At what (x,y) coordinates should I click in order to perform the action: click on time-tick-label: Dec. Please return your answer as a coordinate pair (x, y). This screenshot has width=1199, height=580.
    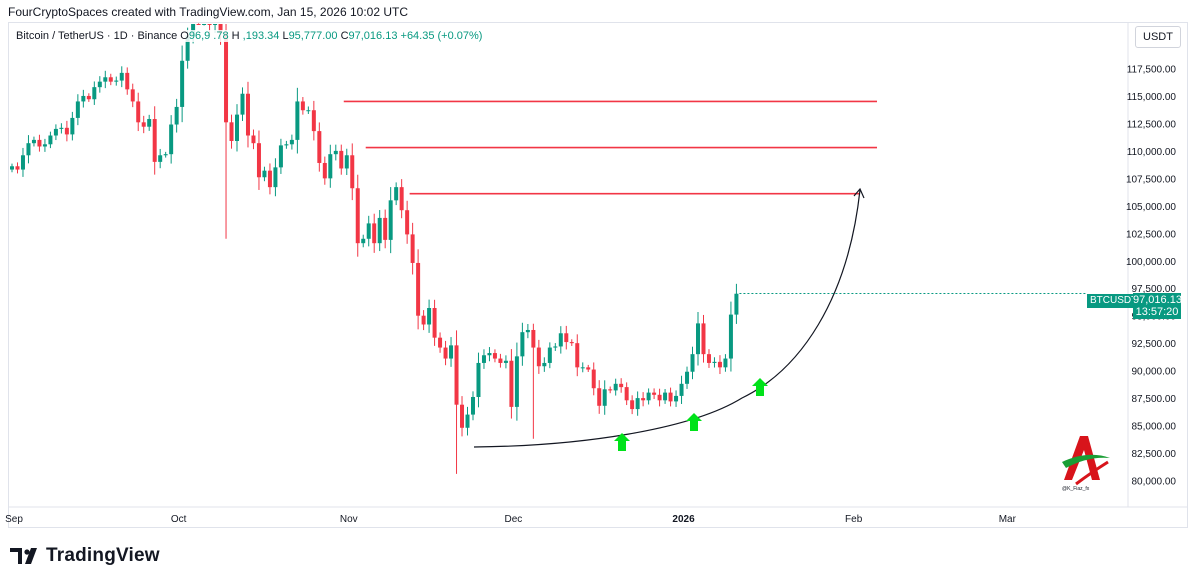
    Looking at the image, I should click on (514, 519).